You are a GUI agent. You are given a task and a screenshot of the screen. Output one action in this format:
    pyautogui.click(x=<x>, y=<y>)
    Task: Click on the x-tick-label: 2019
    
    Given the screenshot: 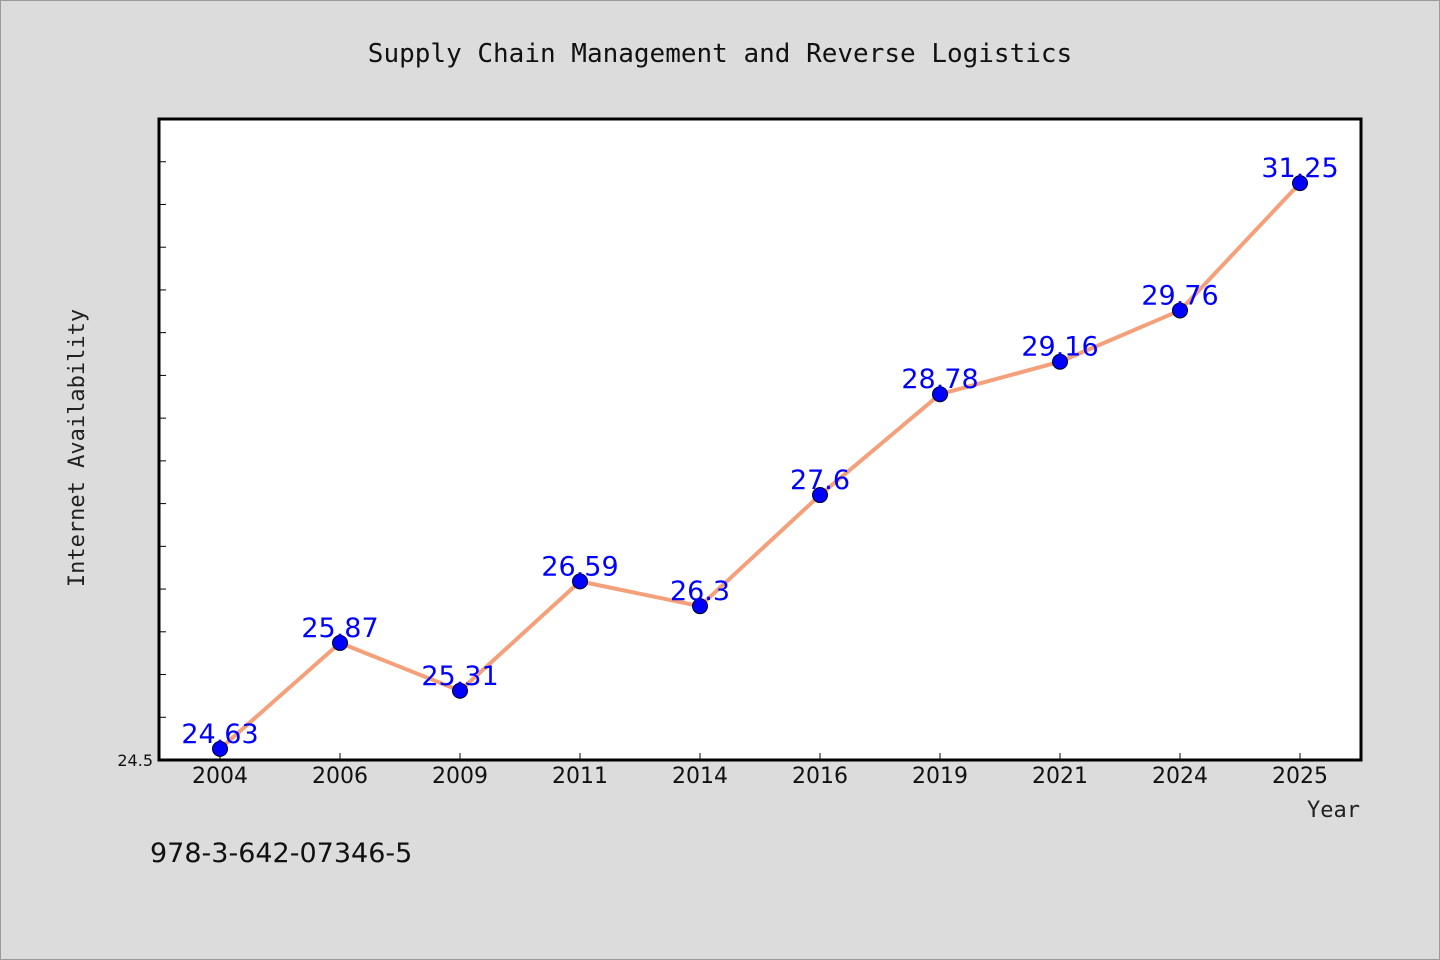 What is the action you would take?
    pyautogui.click(x=940, y=776)
    